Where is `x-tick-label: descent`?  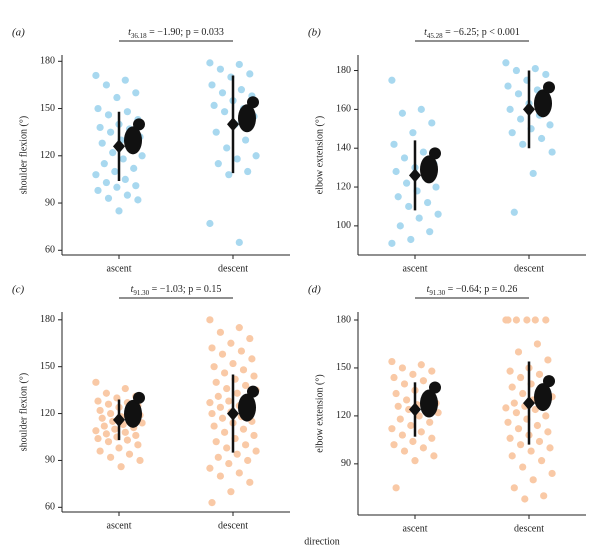
x-tick-label: descent is located at coordinates (233, 525).